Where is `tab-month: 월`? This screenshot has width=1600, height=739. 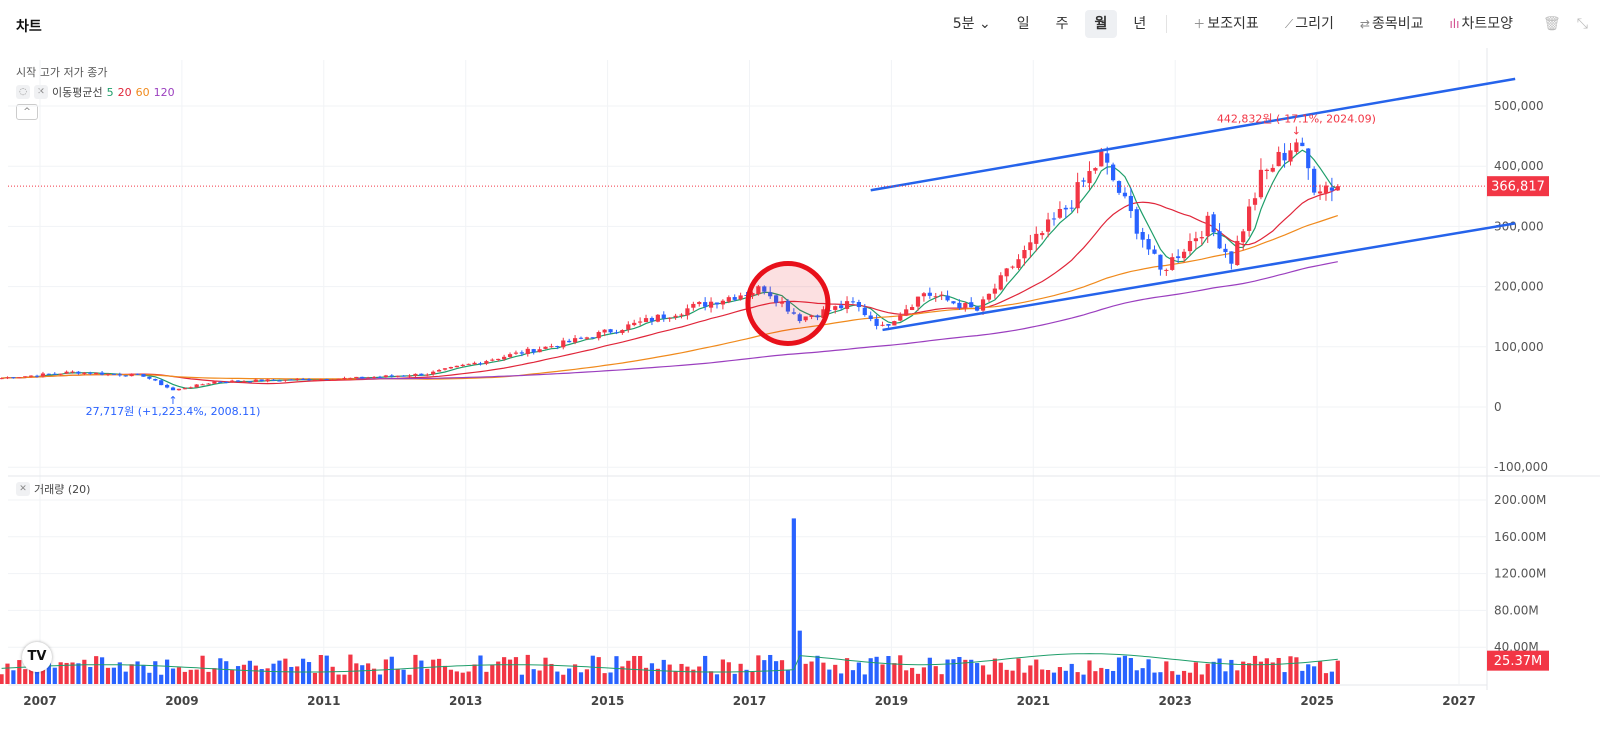 tab-month: 월 is located at coordinates (1101, 24).